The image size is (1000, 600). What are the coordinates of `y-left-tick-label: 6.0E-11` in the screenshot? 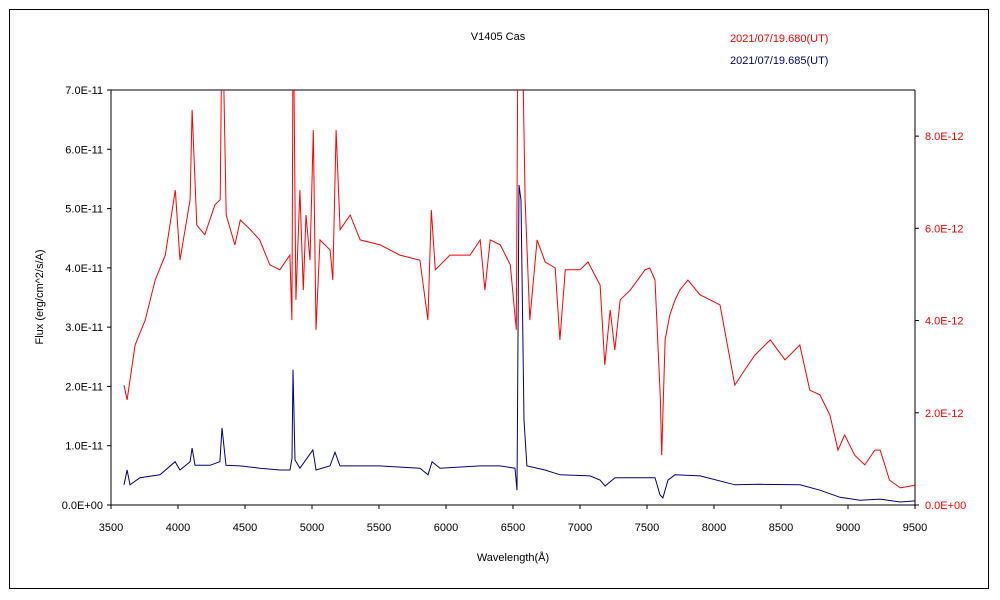 It's located at (84, 150).